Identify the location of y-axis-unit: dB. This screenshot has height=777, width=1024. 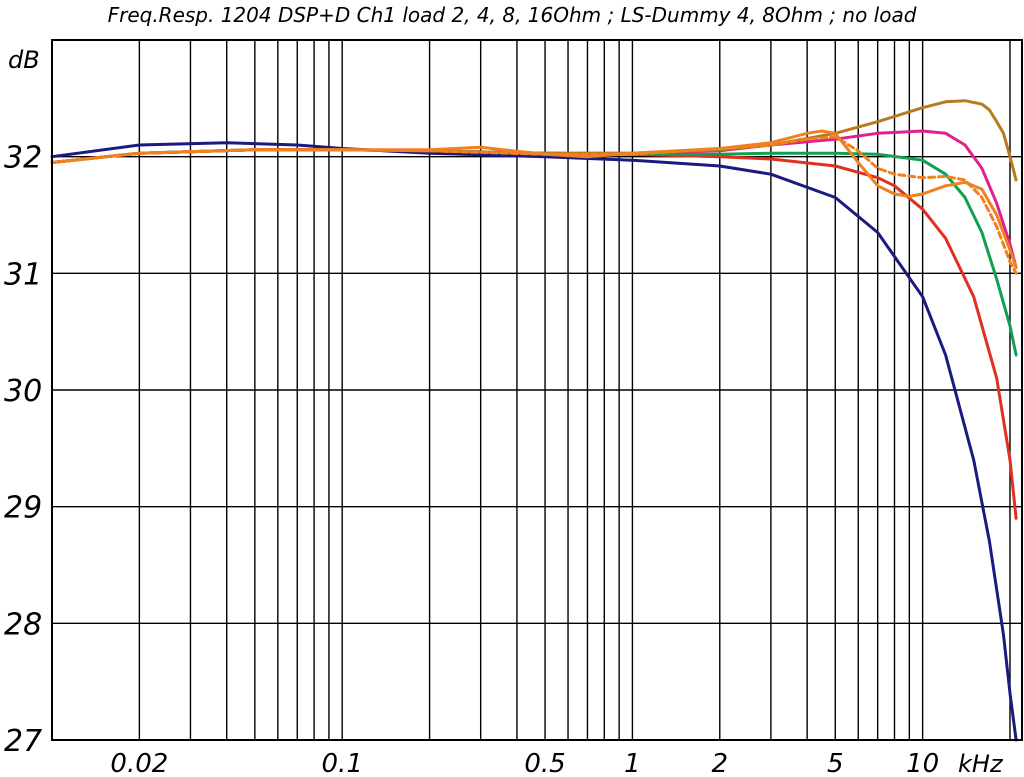
(24, 60).